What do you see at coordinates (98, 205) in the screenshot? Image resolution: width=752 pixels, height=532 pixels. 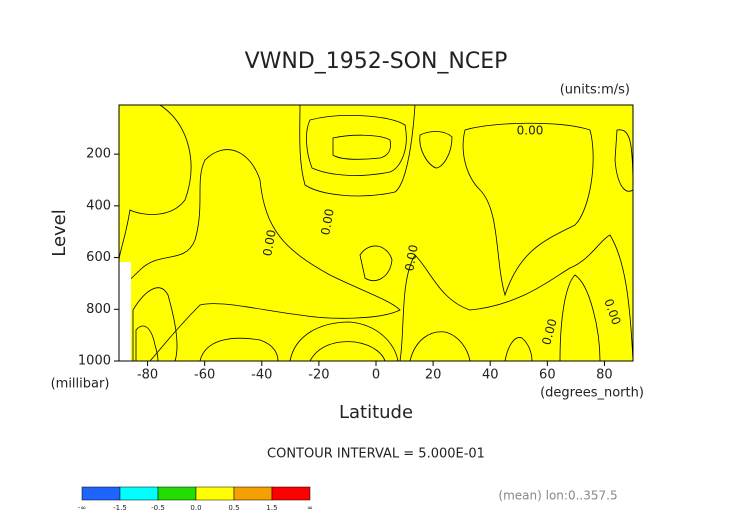 I see `y-tick-label: 400` at bounding box center [98, 205].